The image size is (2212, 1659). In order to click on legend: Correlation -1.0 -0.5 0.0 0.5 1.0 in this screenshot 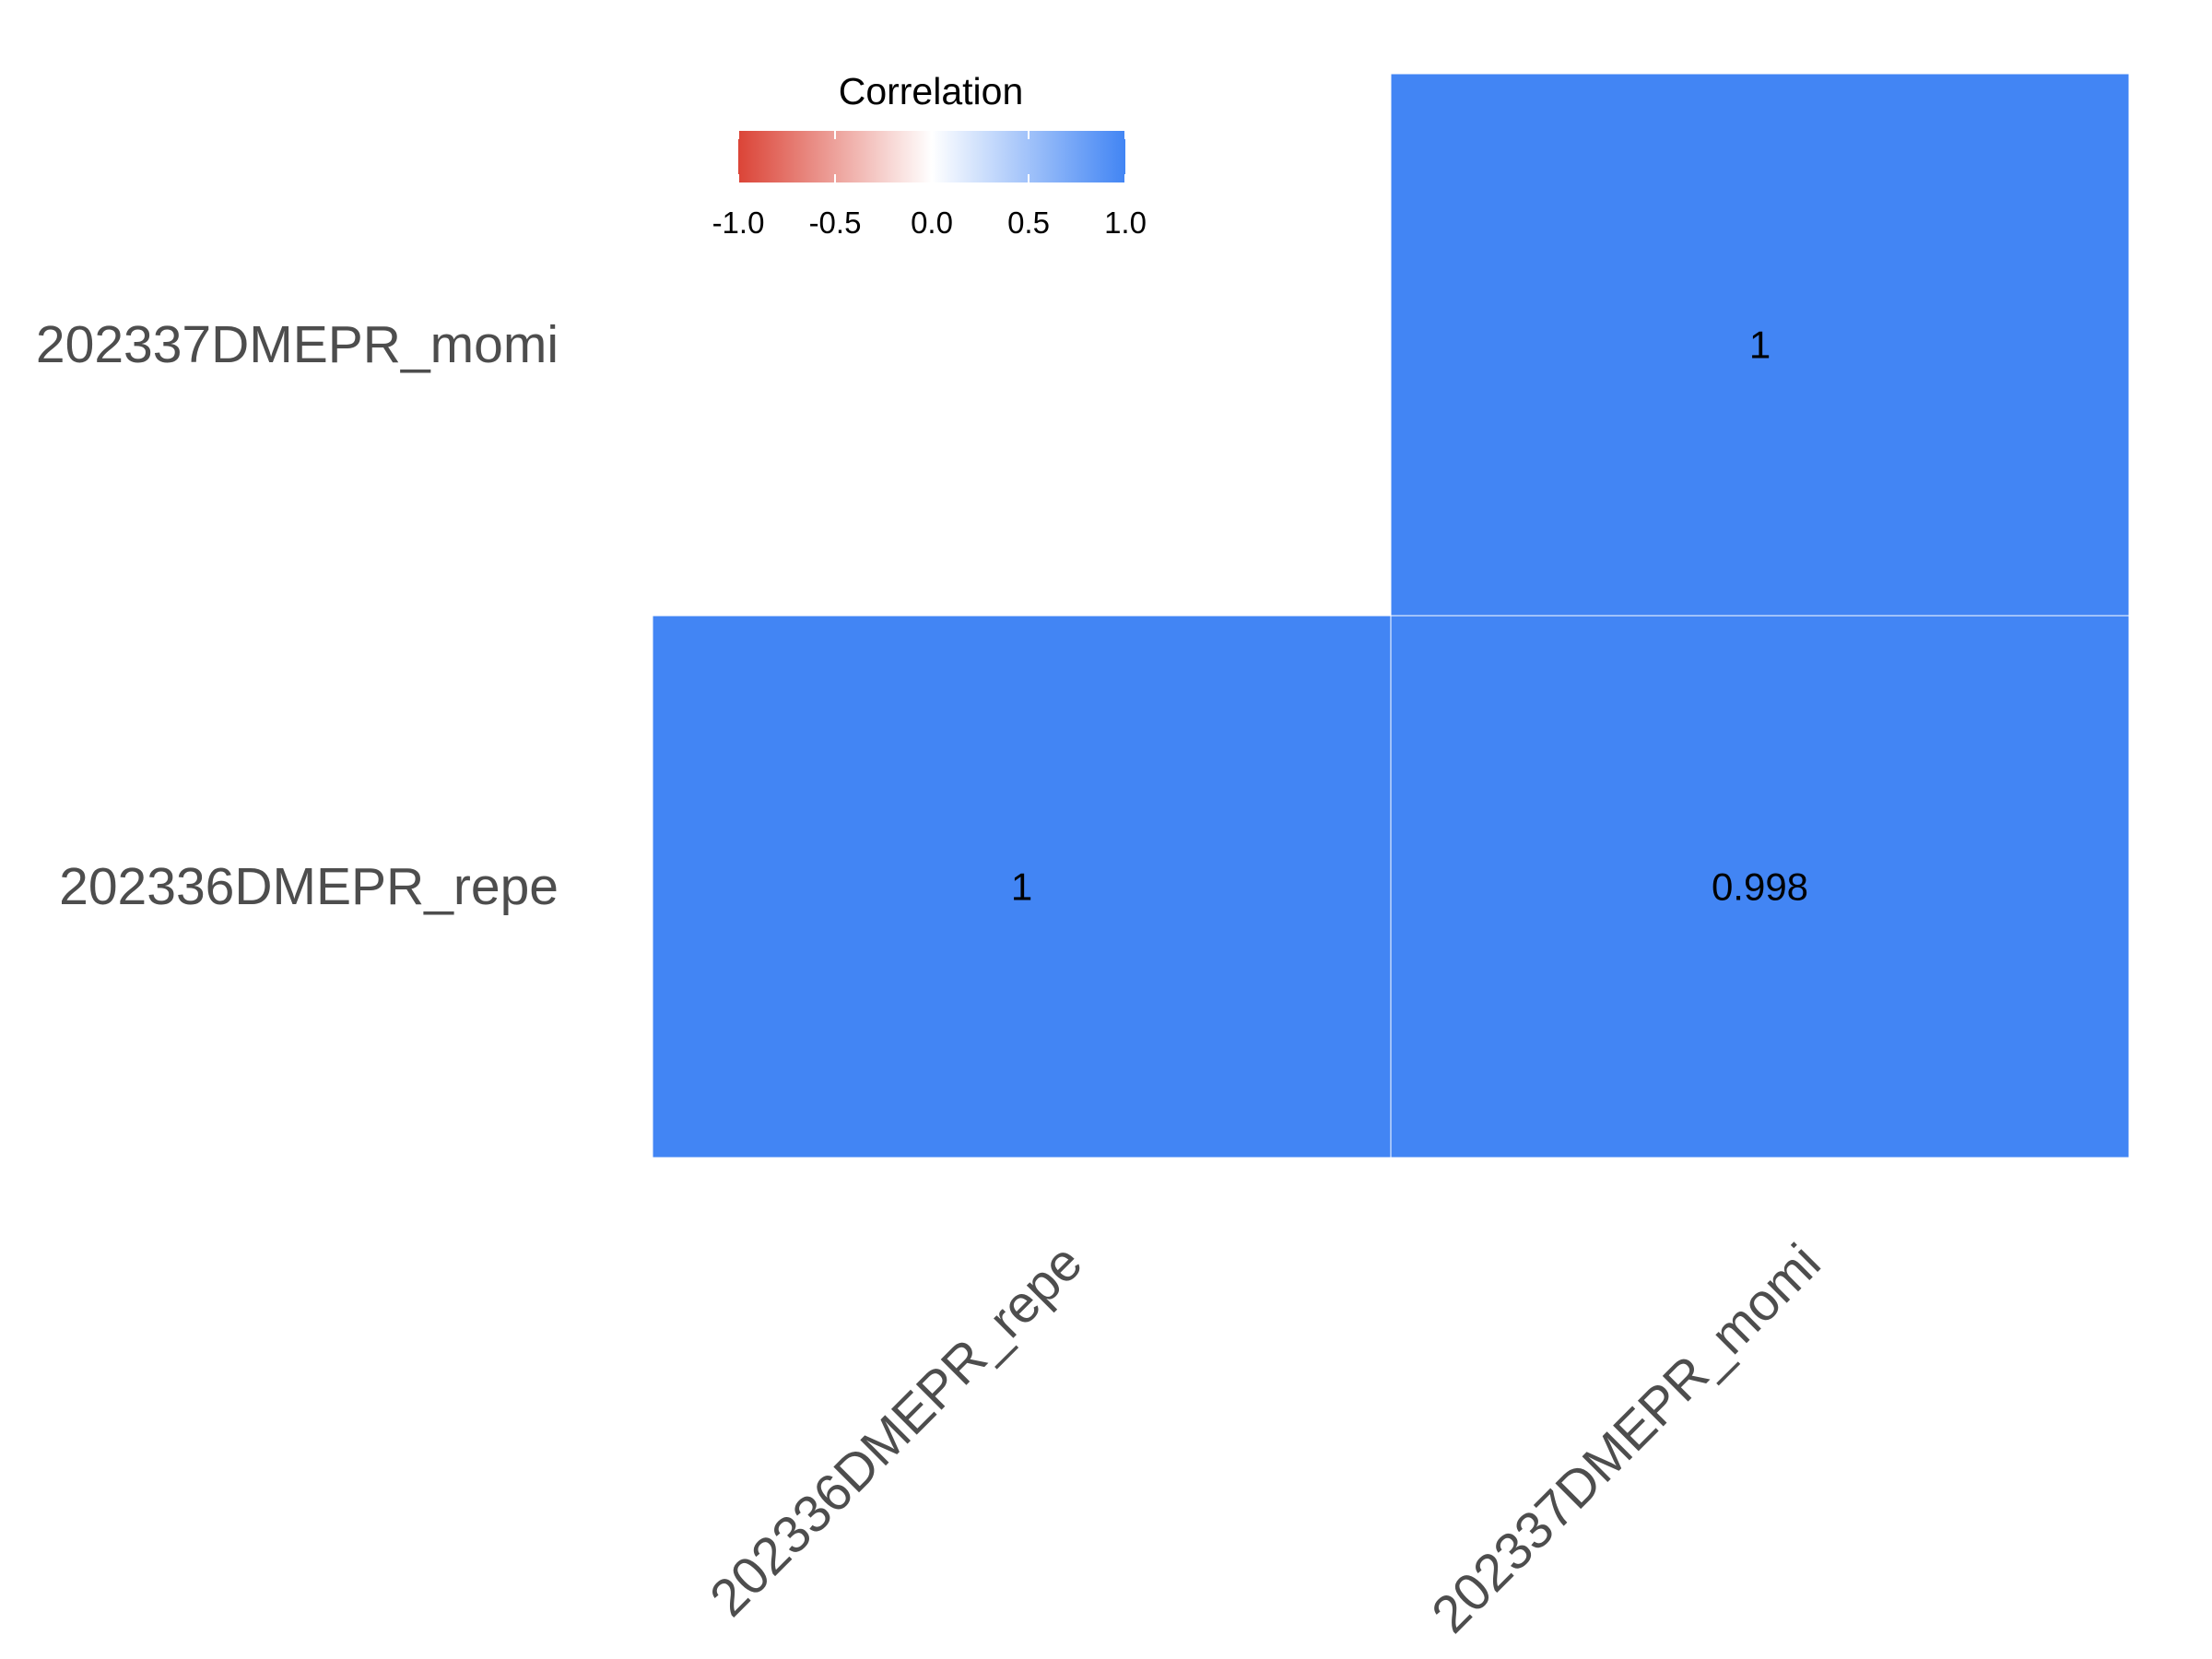, I will do `click(929, 155)`.